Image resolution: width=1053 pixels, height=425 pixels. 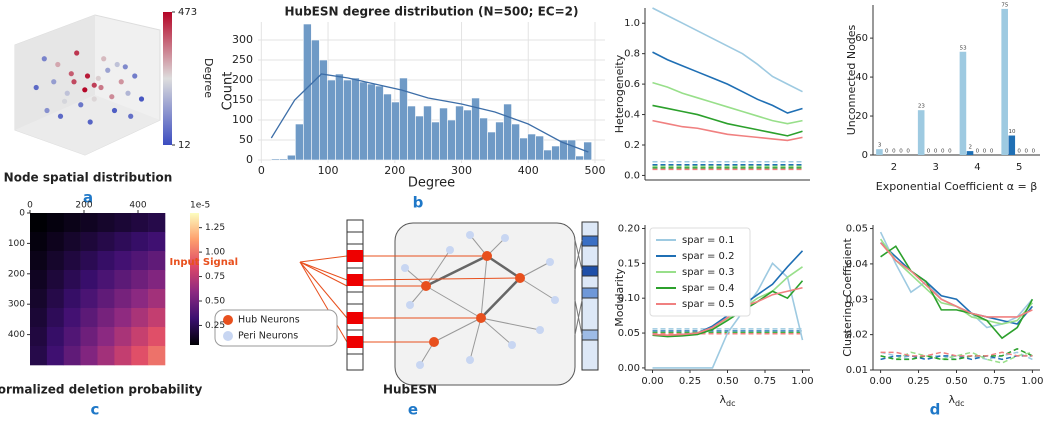 What do you see at coordinates (1032, 381) in the screenshot?
I see `x-tick-label: 1.00` at bounding box center [1032, 381].